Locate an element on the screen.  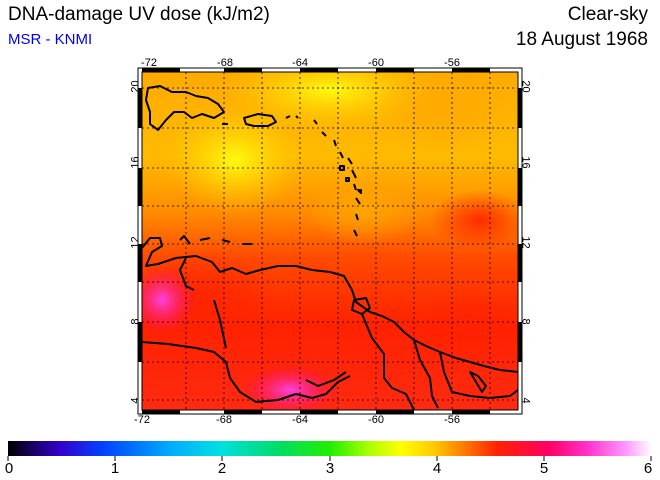
colorbar-label: 3 is located at coordinates (330, 468).